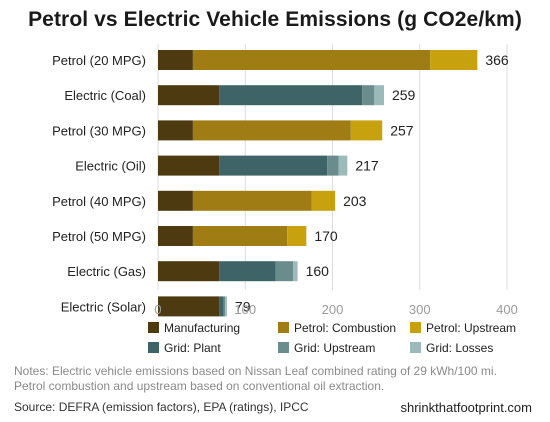  I want to click on legend-label: Grid: Losses, so click(459, 348).